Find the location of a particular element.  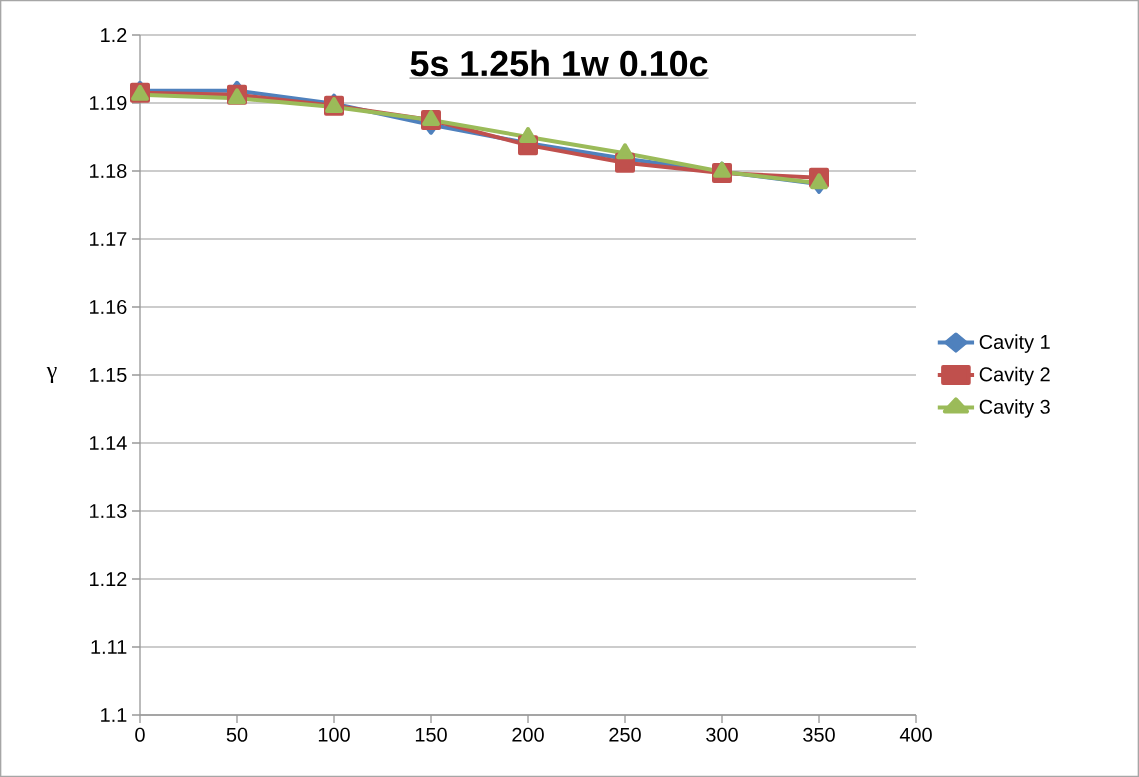

y-tick-label: 1.18 is located at coordinates (108, 171).